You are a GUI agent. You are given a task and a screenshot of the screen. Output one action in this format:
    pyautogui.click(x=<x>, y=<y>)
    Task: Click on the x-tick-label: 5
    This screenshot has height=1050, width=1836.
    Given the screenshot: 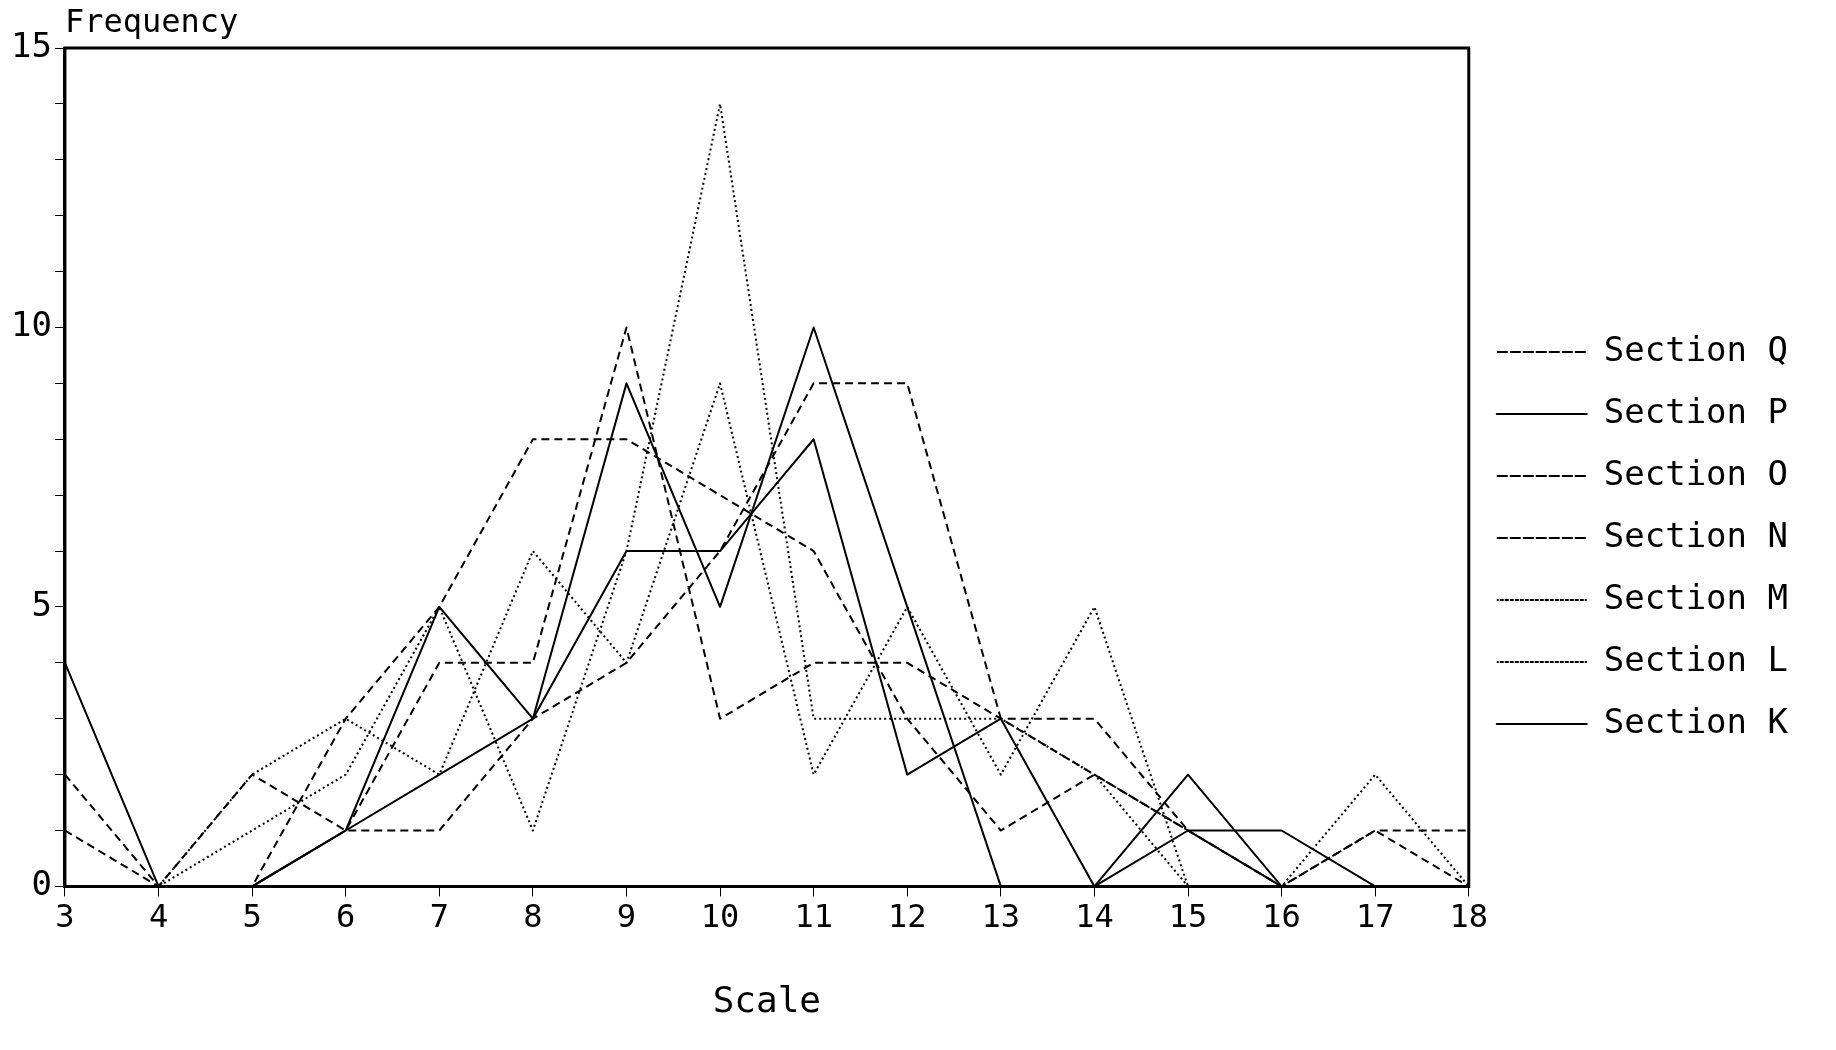 What is the action you would take?
    pyautogui.click(x=252, y=915)
    